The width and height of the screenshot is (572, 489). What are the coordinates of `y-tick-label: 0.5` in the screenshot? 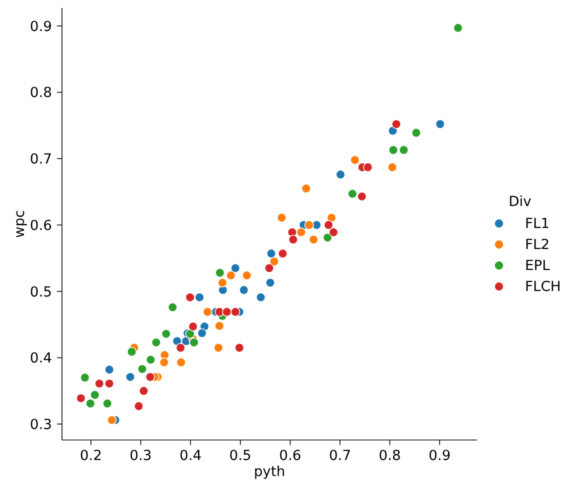 It's located at (41, 292).